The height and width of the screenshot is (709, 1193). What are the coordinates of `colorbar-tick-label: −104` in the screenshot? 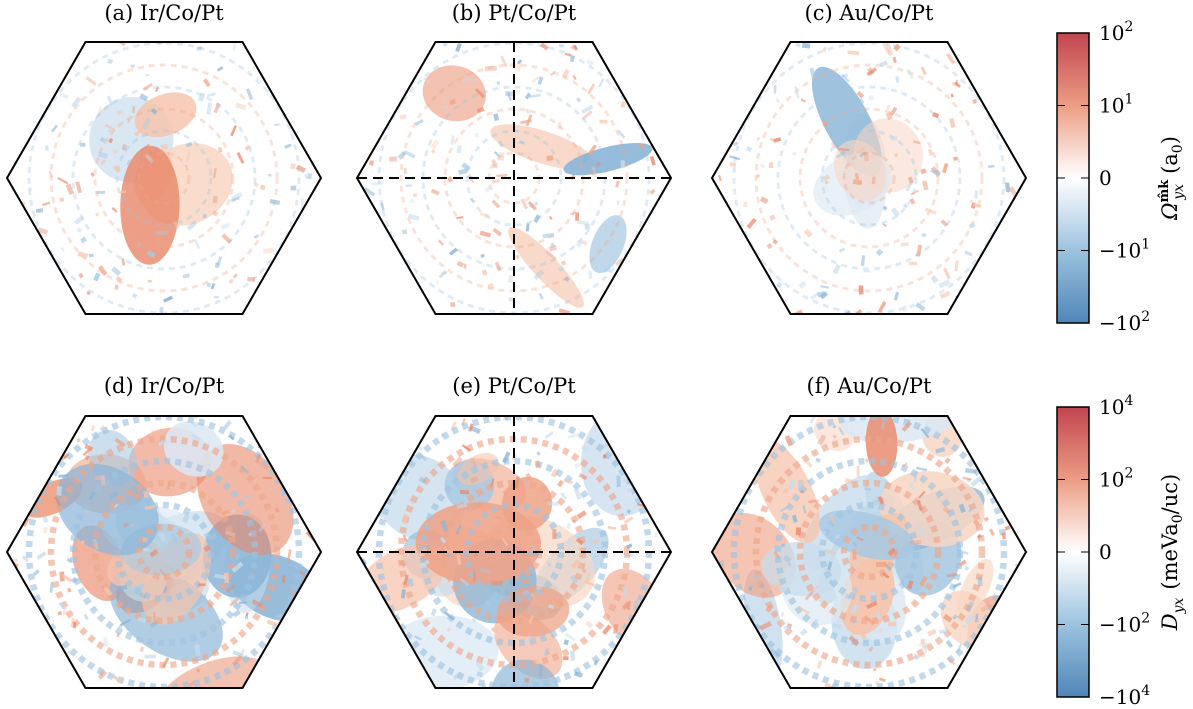 It's located at (1124, 696).